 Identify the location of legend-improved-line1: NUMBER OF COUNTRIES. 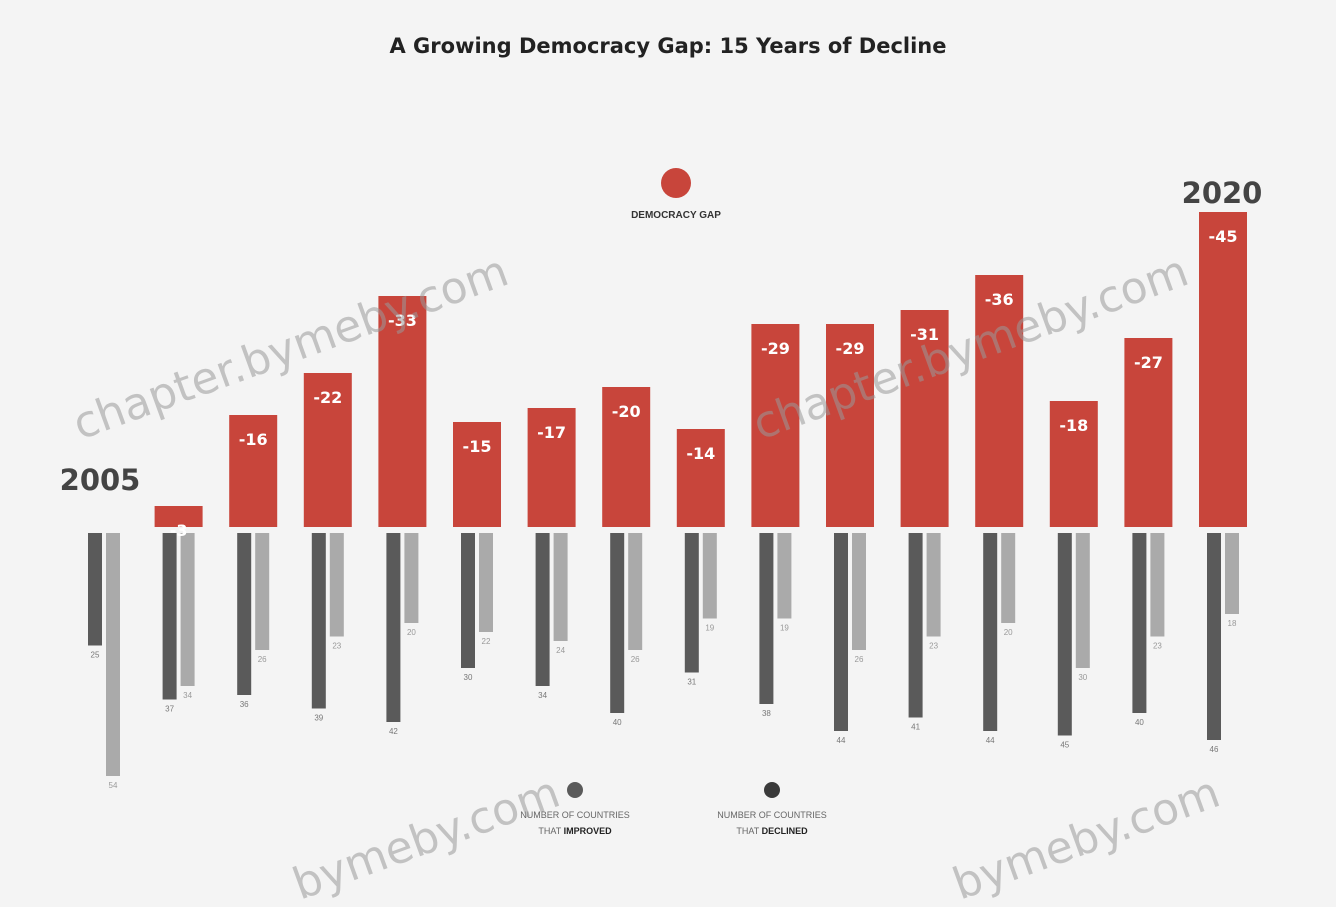
(575, 815).